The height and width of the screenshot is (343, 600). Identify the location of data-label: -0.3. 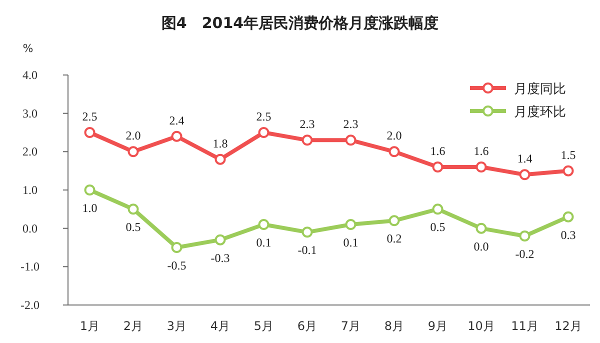
(220, 257).